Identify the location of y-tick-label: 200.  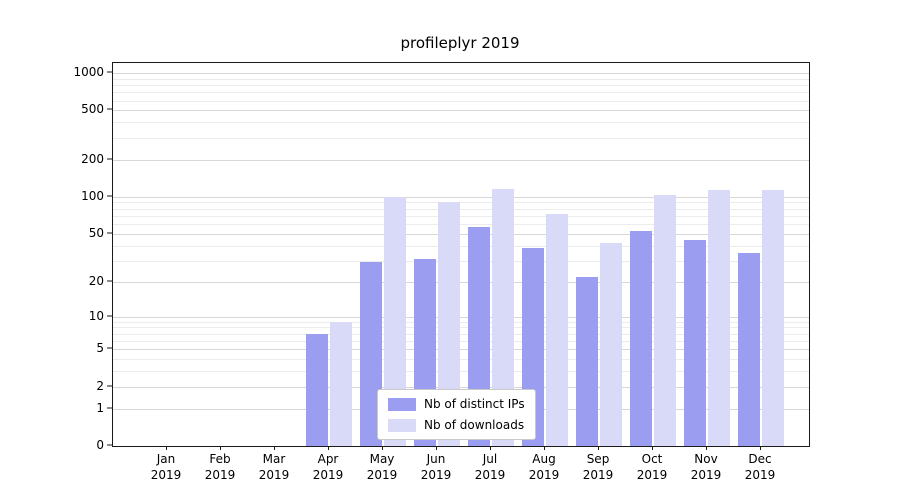
(92, 158).